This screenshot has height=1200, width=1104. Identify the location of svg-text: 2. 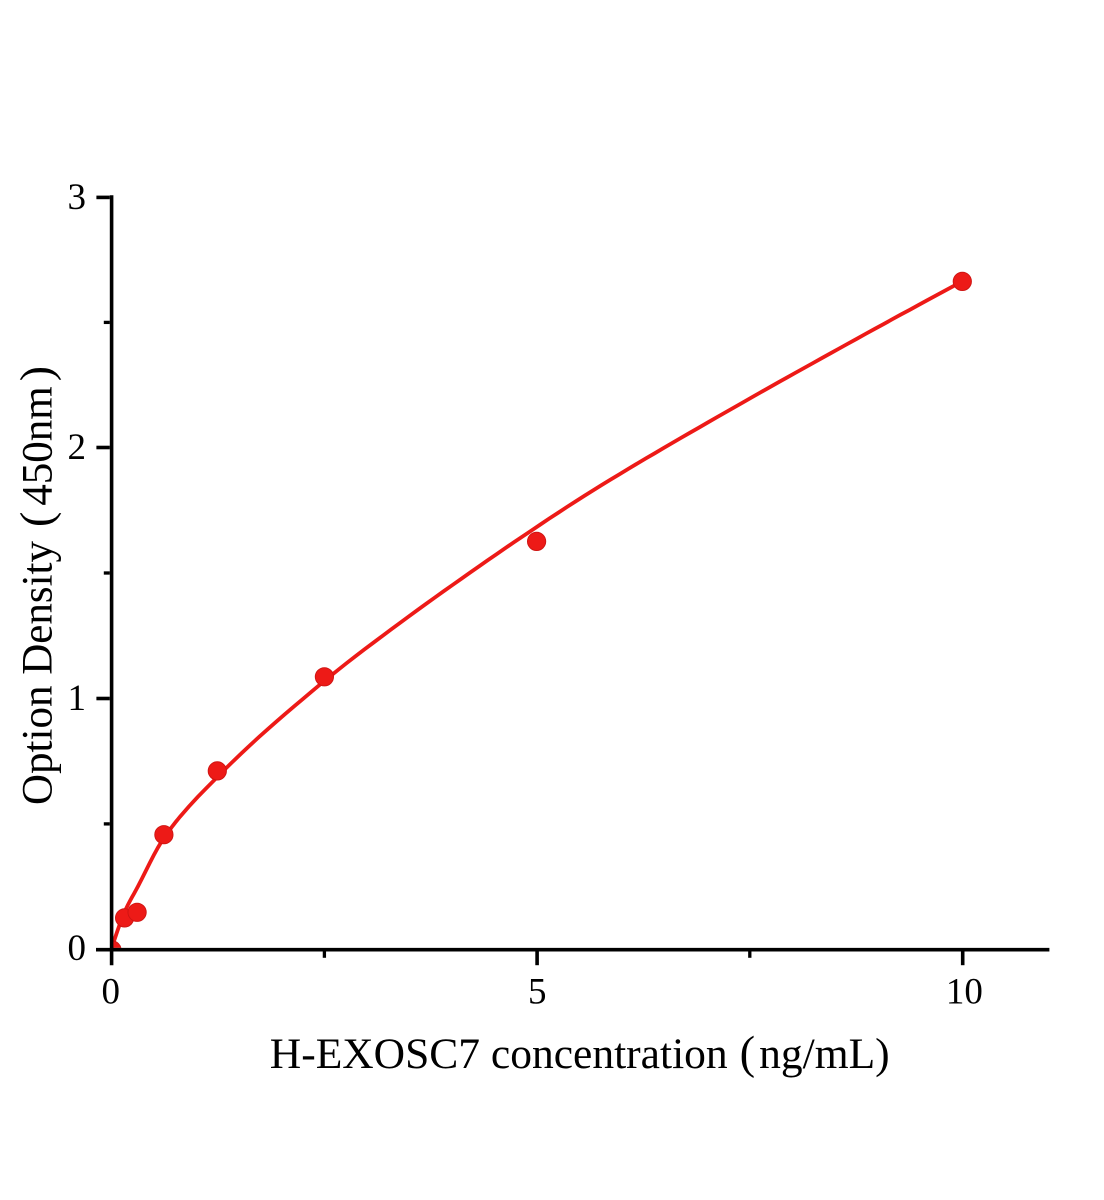
(77, 447).